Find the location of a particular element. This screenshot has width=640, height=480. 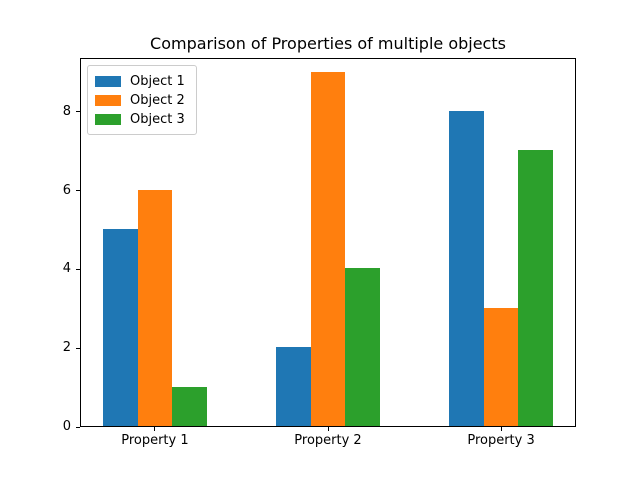

y-tick-label: 0 is located at coordinates (66, 426).